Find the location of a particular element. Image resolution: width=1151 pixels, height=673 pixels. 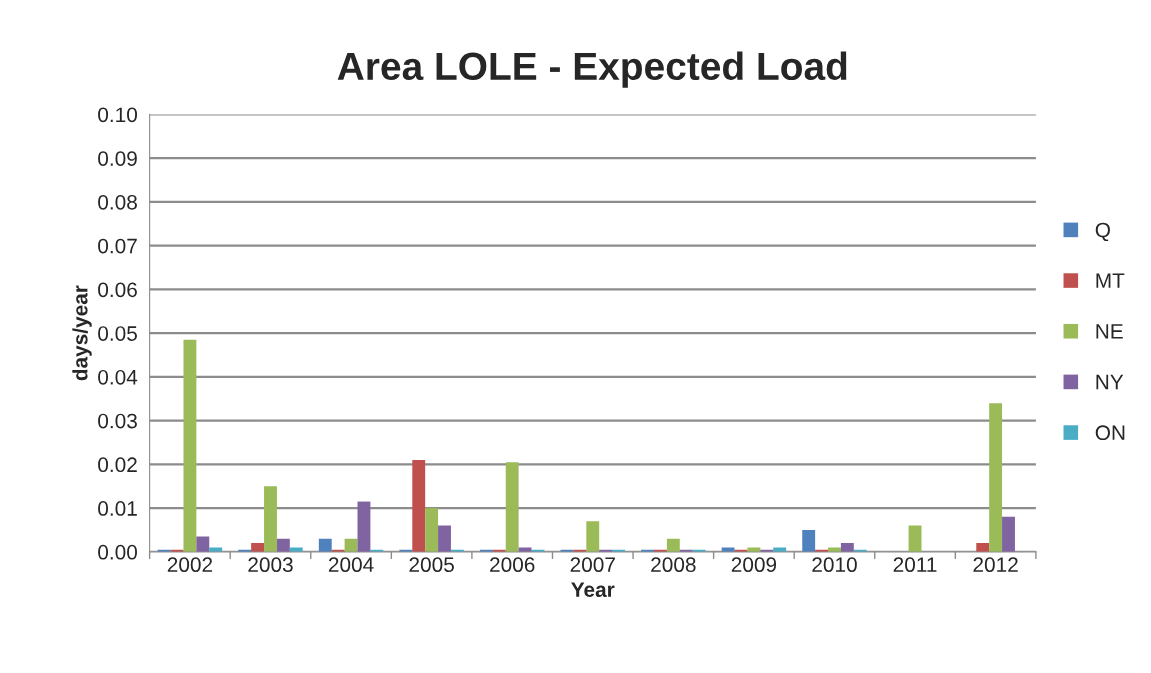

y-tick-label: 0.10 is located at coordinates (118, 115).